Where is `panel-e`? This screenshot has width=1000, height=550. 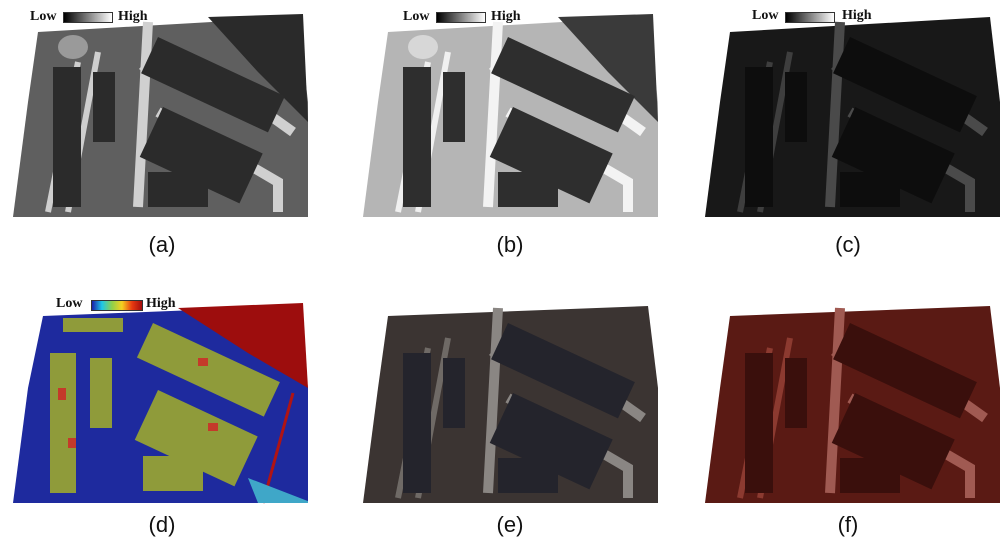 panel-e is located at coordinates (508, 423).